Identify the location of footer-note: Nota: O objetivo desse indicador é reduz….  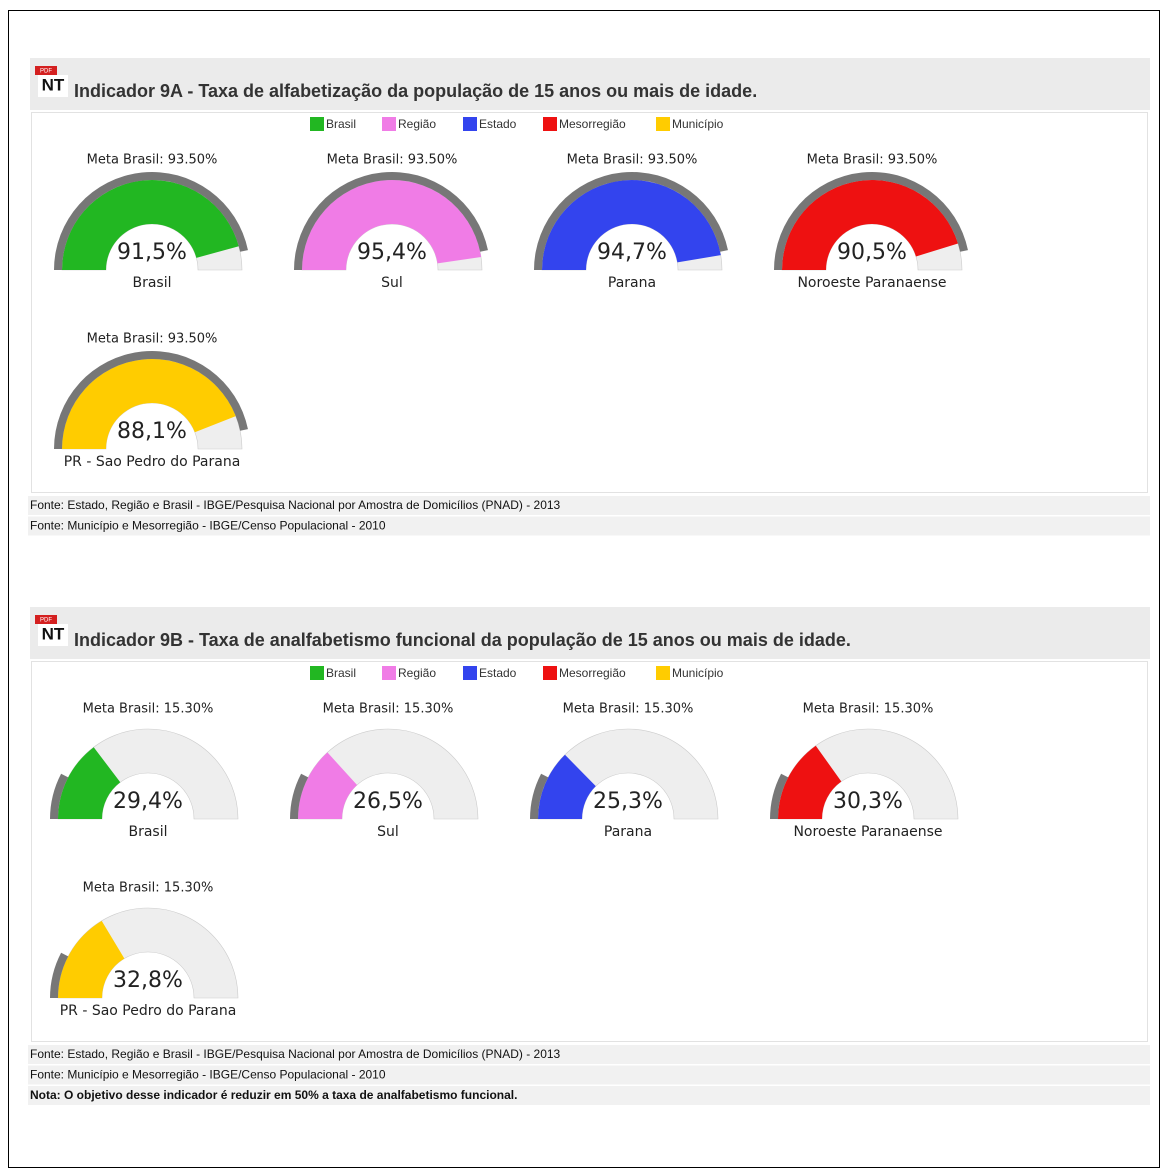
(273, 1095).